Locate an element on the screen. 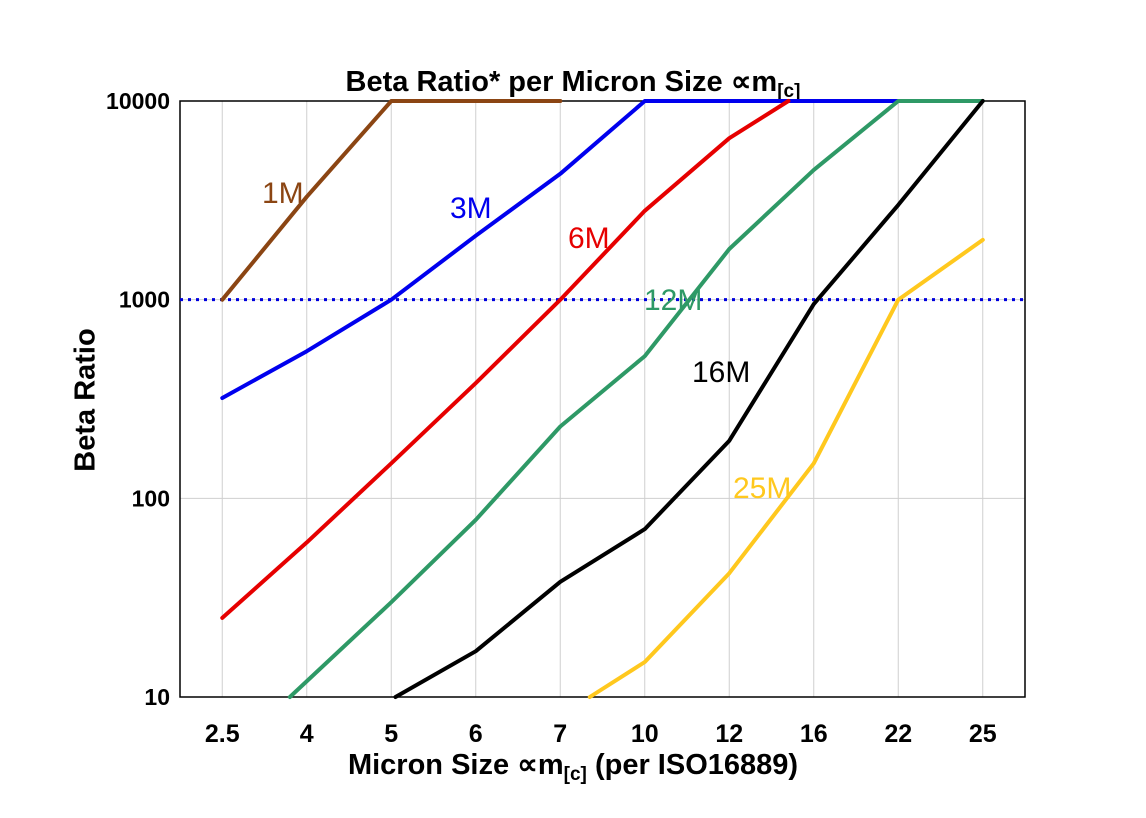 This screenshot has height=818, width=1146. series-line-1M is located at coordinates (391, 200).